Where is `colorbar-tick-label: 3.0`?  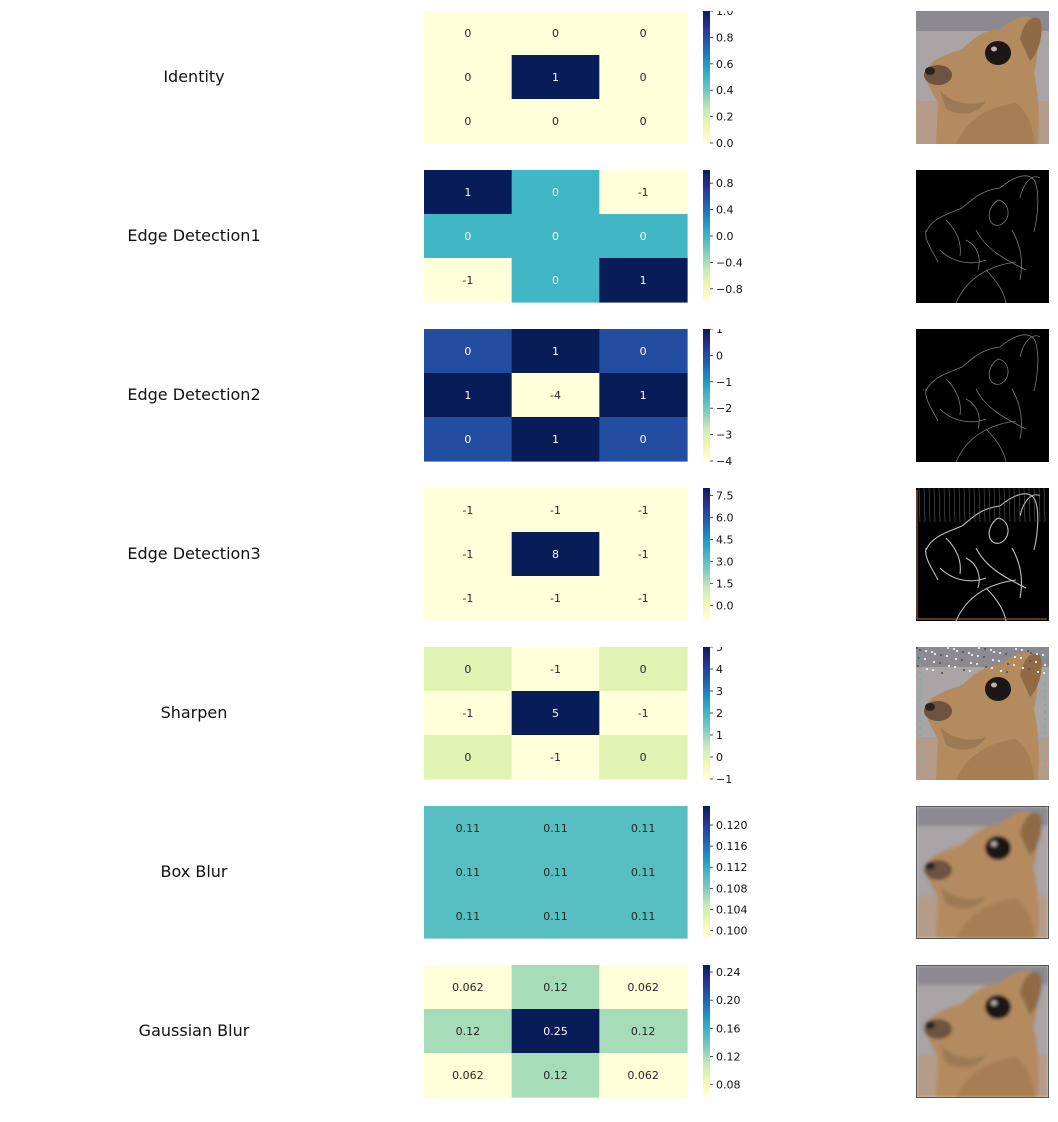
colorbar-tick-label: 3.0 is located at coordinates (725, 561).